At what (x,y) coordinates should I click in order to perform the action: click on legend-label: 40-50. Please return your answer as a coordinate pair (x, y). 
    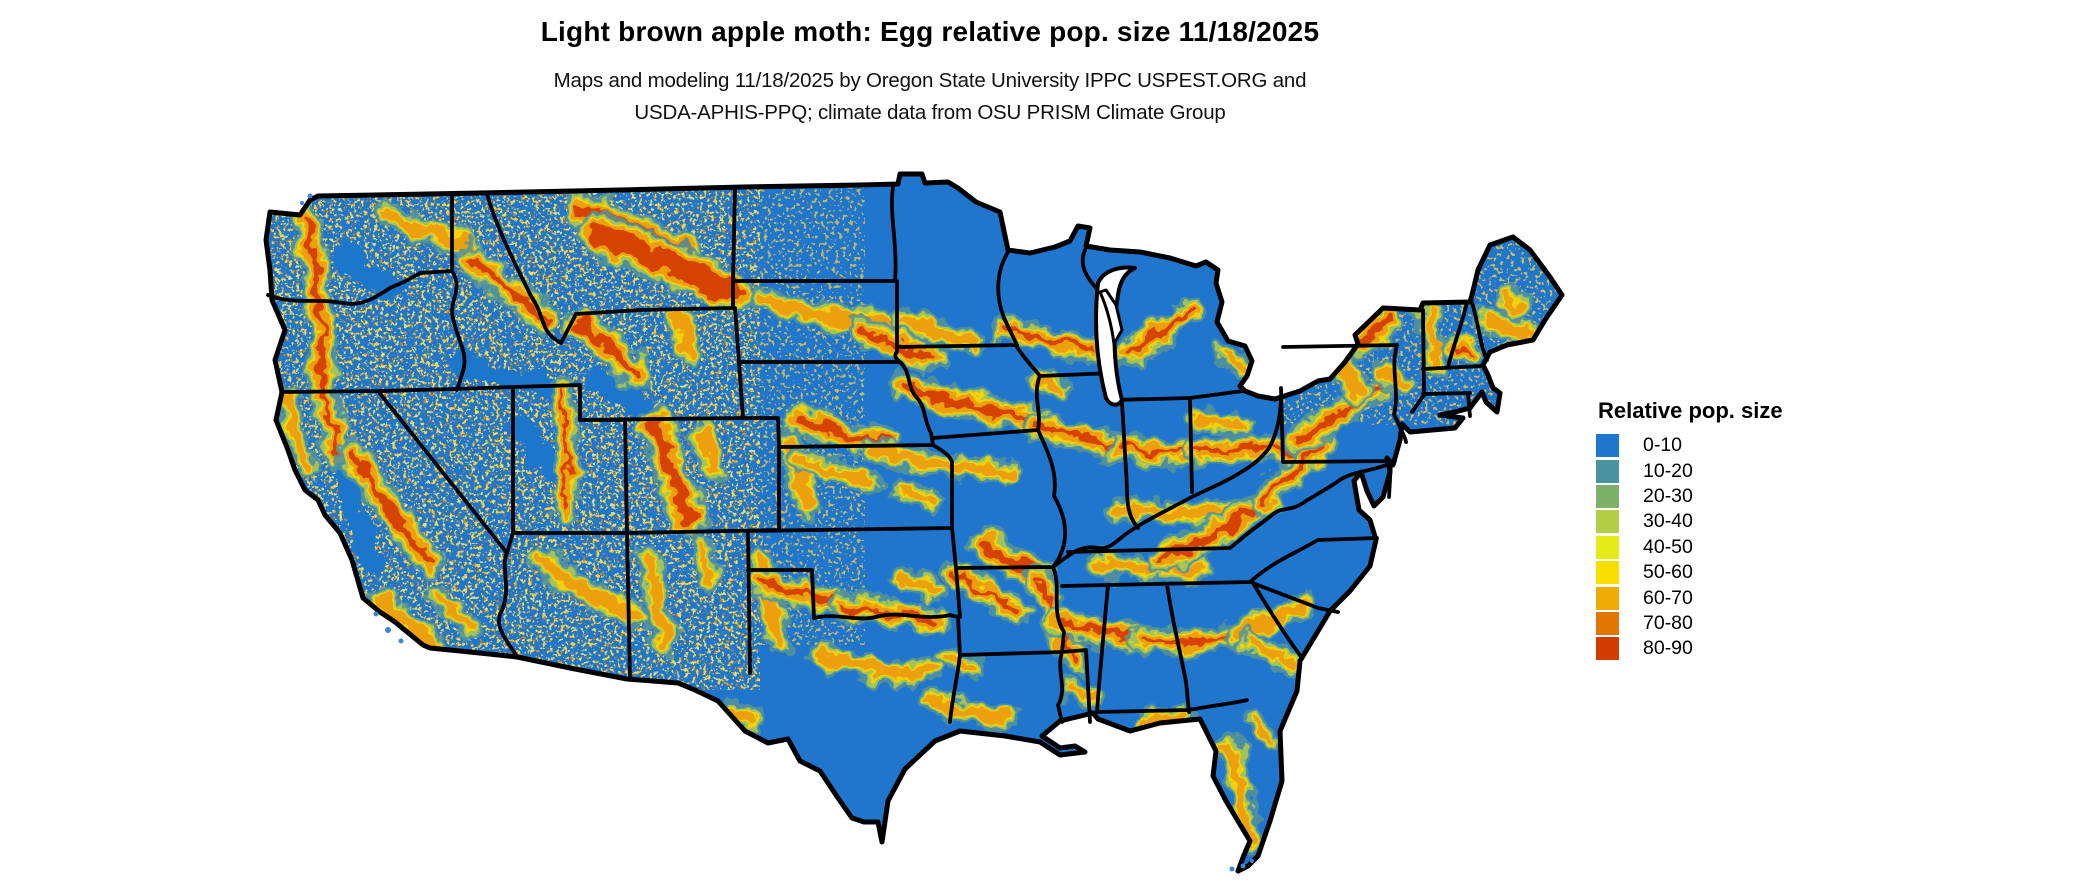
    Looking at the image, I should click on (1668, 546).